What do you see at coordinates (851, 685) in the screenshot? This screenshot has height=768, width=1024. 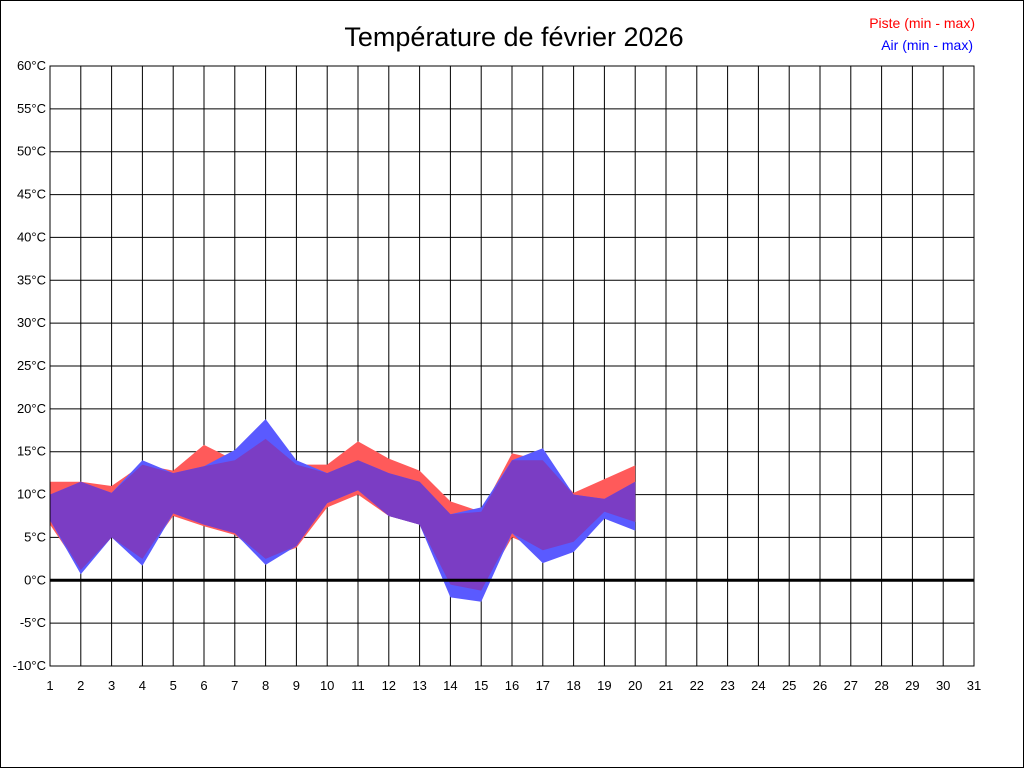 I see `x-tick-label-27: 27` at bounding box center [851, 685].